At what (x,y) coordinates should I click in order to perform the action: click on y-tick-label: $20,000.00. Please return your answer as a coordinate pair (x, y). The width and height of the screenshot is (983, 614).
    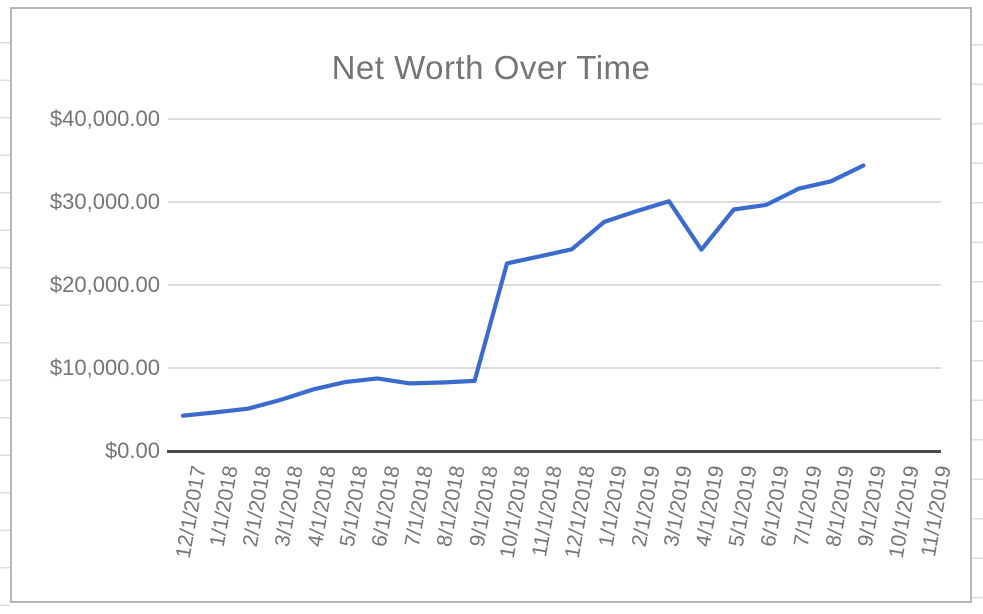
    Looking at the image, I should click on (104, 284).